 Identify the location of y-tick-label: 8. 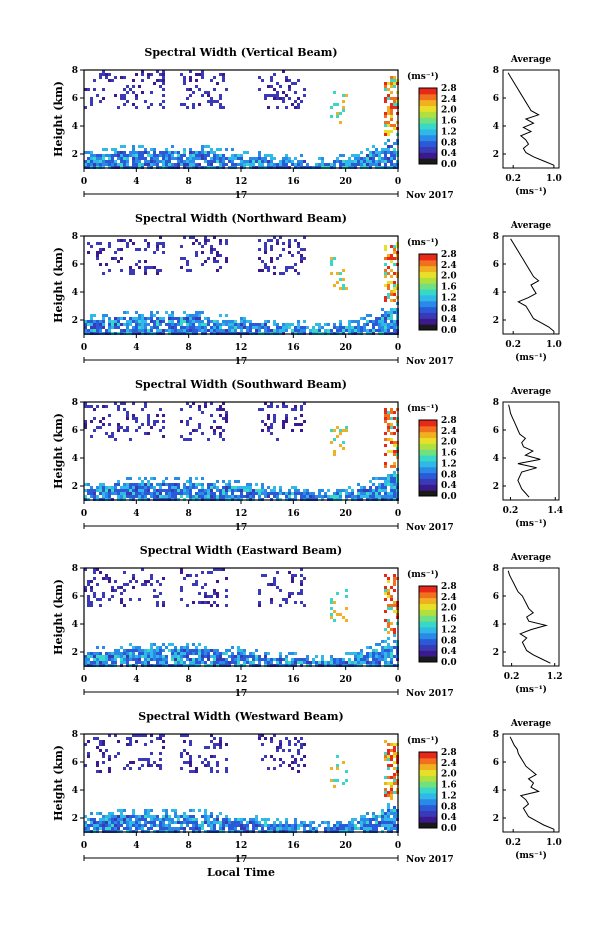
(75, 569).